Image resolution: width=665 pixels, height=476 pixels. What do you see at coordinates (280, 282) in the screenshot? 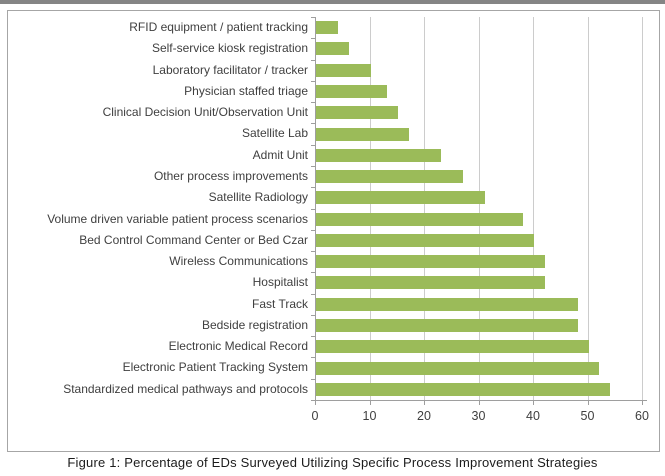
I see `category-label: Hospitalist` at bounding box center [280, 282].